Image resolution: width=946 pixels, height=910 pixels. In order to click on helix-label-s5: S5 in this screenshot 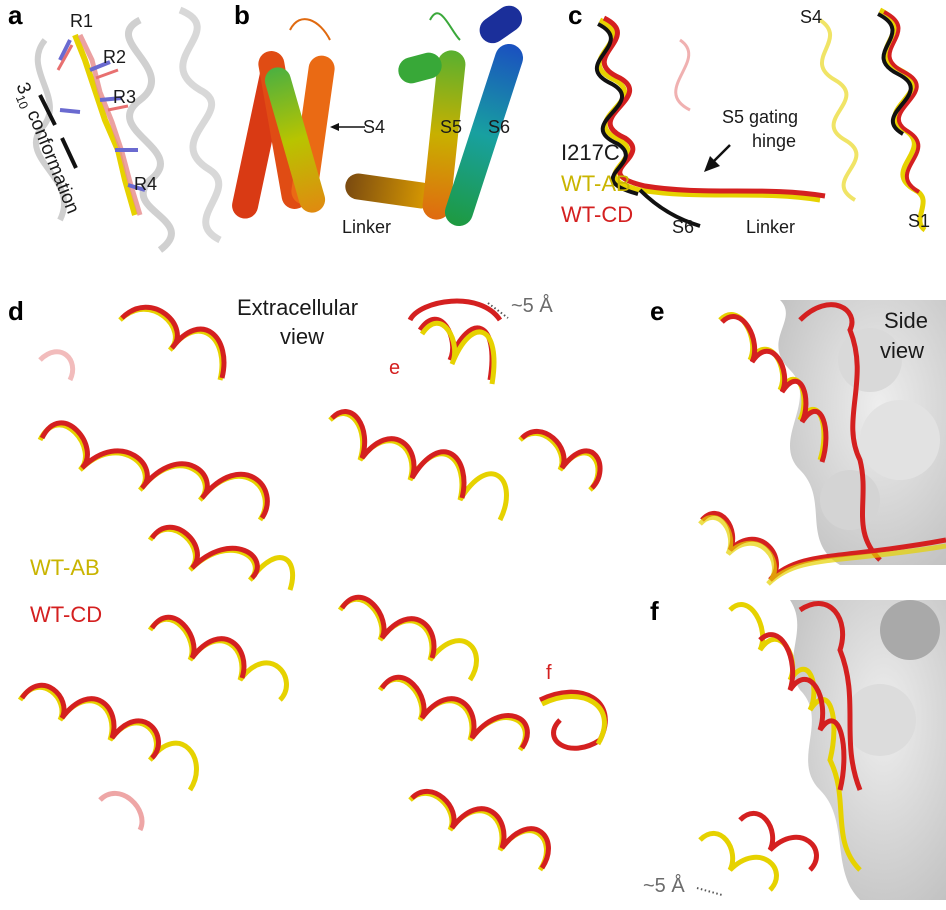, I will do `click(451, 127)`.